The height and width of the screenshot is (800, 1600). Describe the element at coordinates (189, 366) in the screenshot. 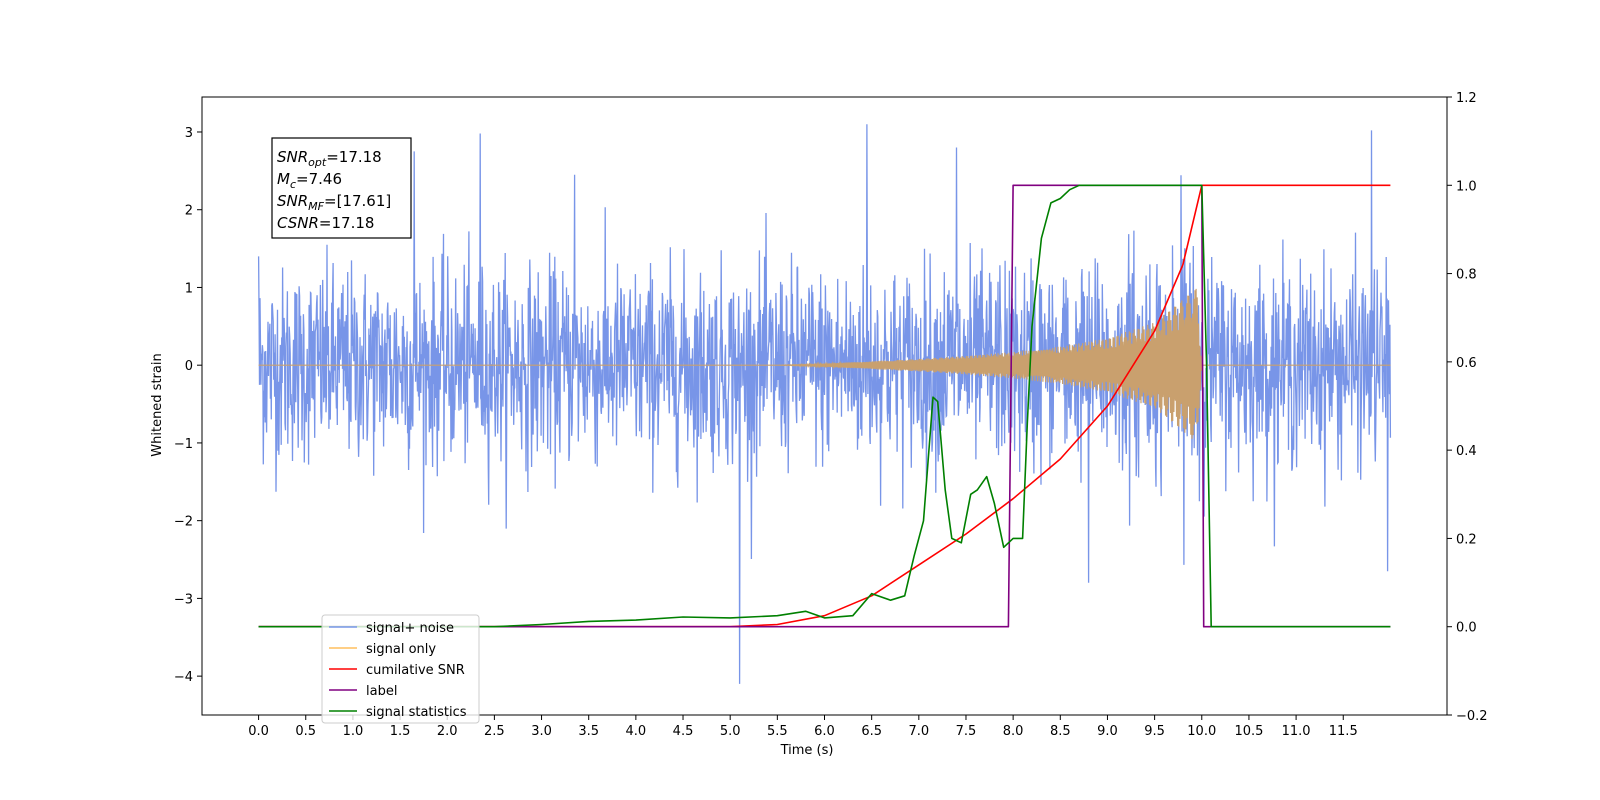

I see `y-tick-label: 0` at that location.